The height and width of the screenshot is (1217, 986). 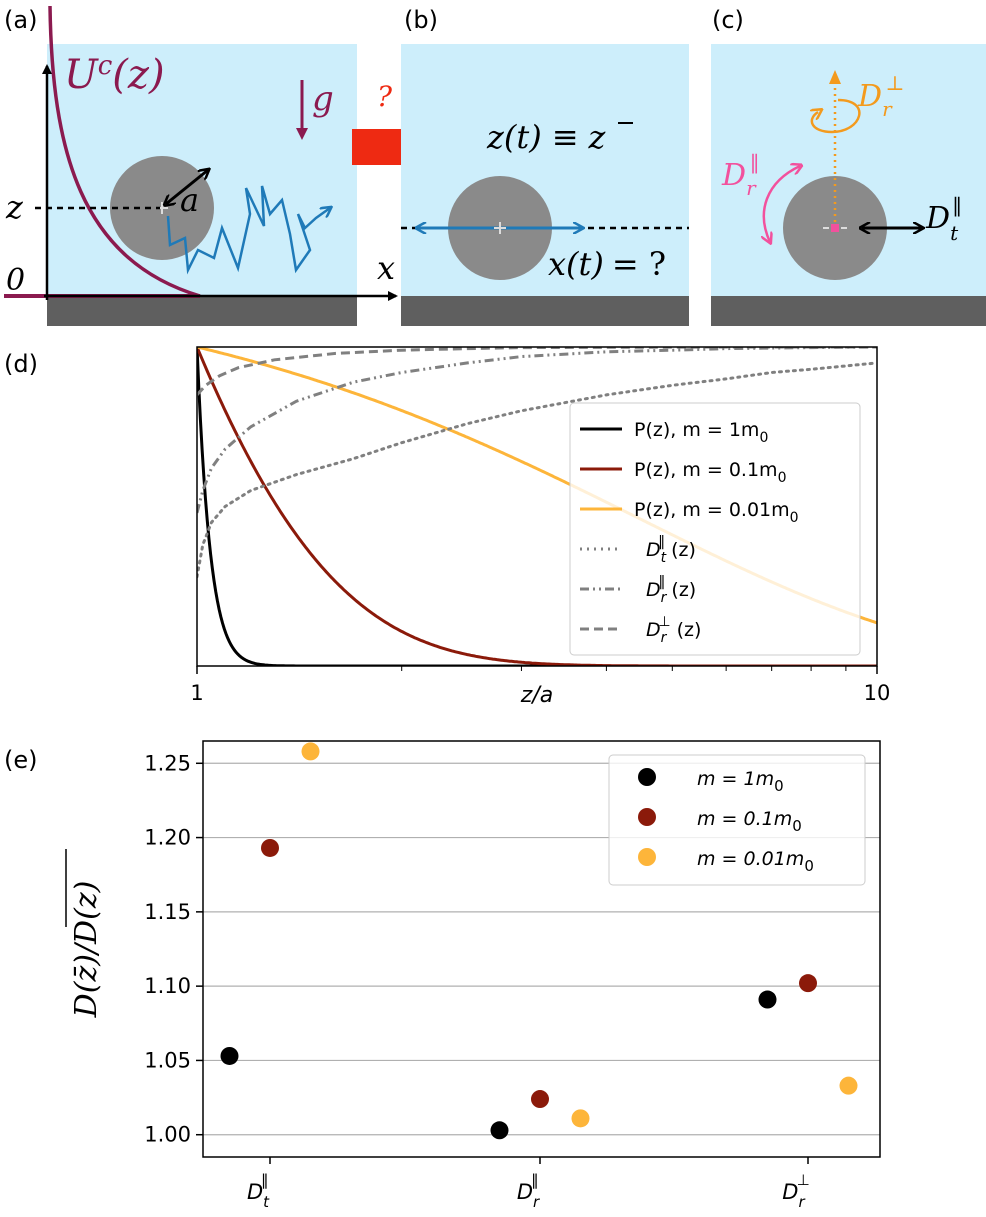 What do you see at coordinates (545, 166) in the screenshot?
I see `panel-b: (b) z(t) ≡ z x(t) = ?` at bounding box center [545, 166].